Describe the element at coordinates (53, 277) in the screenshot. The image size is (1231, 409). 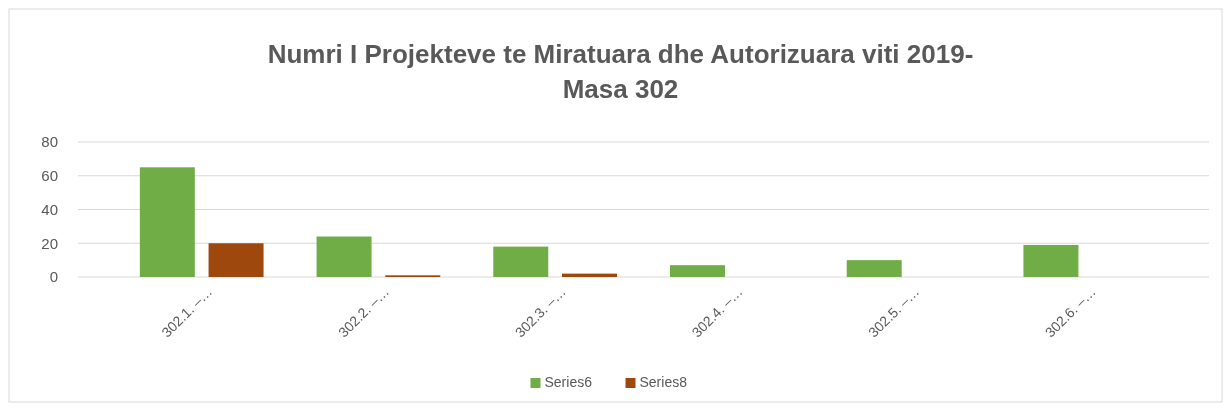
I see `y-tick-label: 0` at that location.